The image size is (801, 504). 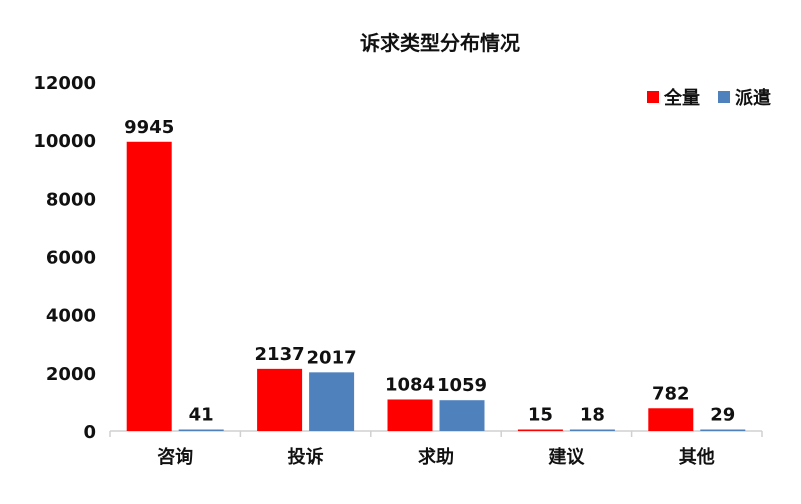 I want to click on legend-label: 派遣, so click(x=753, y=98).